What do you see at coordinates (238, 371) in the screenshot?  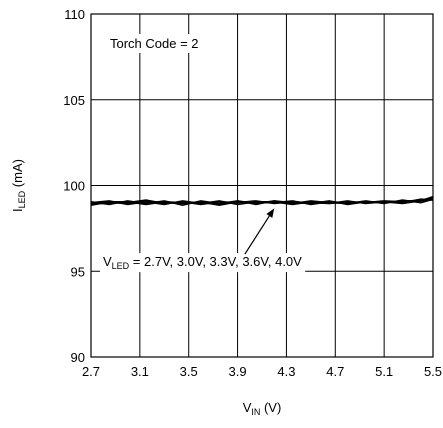 I see `x-tick-label: 3.9` at bounding box center [238, 371].